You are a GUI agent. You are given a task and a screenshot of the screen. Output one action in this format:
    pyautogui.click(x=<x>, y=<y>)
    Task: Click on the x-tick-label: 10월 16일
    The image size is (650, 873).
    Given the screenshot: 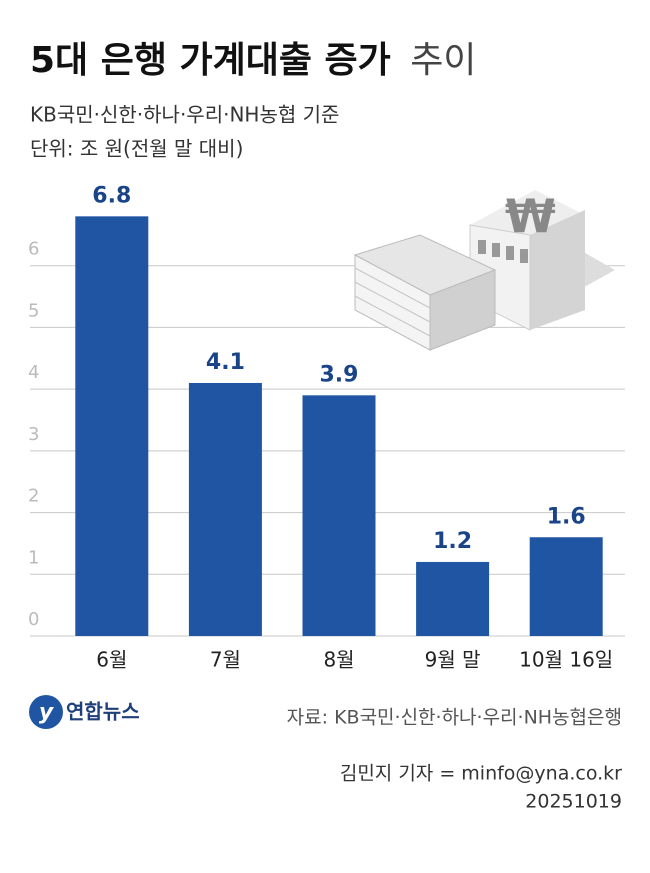 What is the action you would take?
    pyautogui.click(x=566, y=660)
    